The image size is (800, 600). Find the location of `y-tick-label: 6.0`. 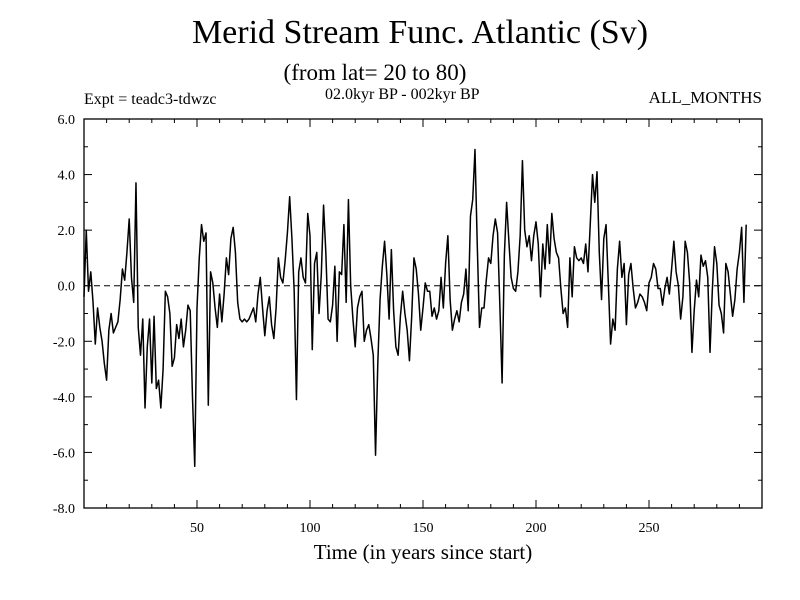

y-tick-label: 6.0 is located at coordinates (67, 120).